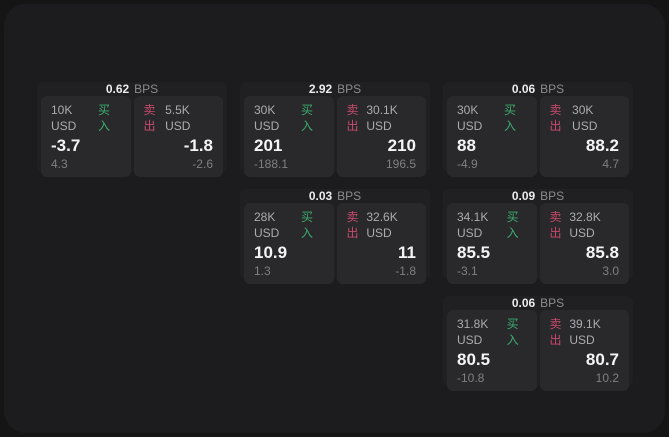 The image size is (669, 437). Describe the element at coordinates (474, 252) in the screenshot. I see `buy-price: 85.5` at that location.